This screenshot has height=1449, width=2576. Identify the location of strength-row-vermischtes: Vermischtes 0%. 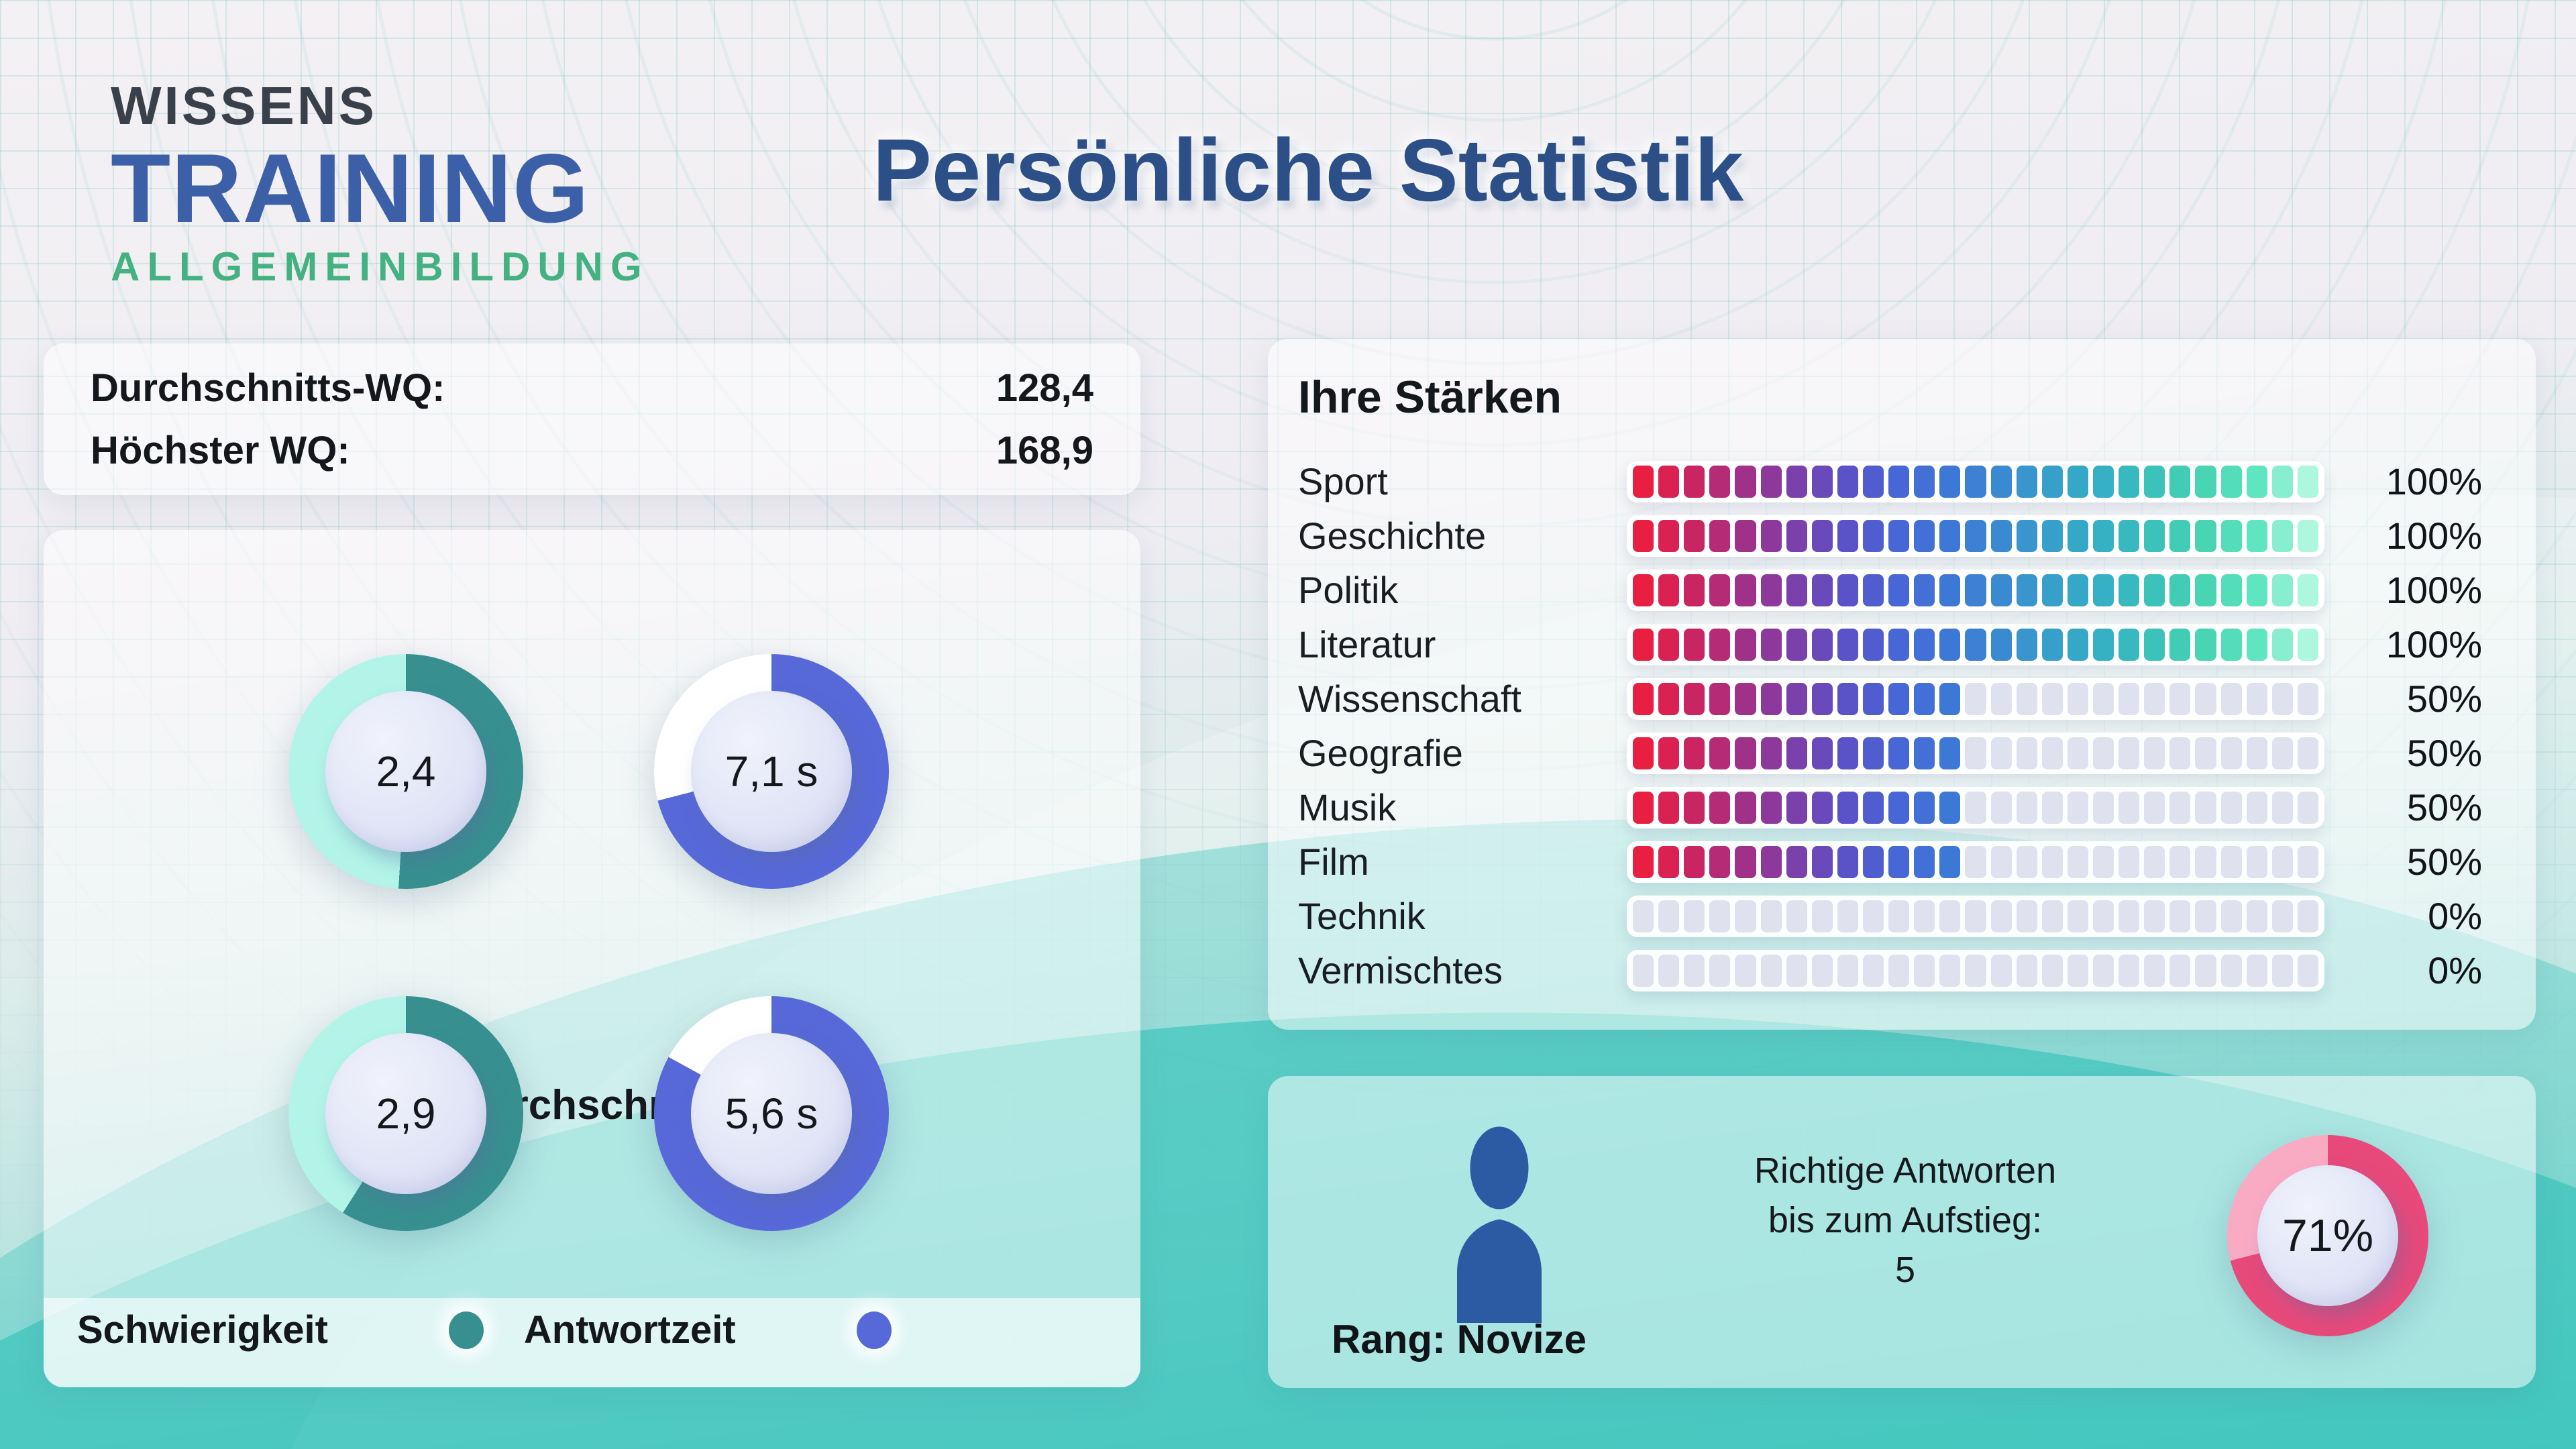
(1890, 970).